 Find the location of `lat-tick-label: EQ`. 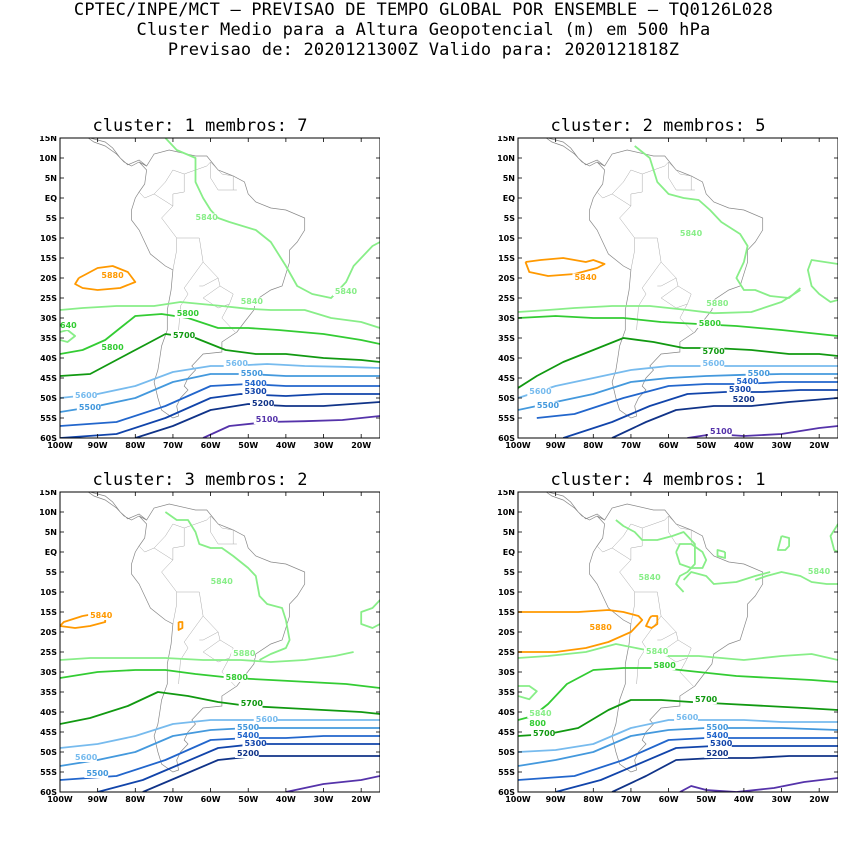

lat-tick-label: EQ is located at coordinates (51, 552).